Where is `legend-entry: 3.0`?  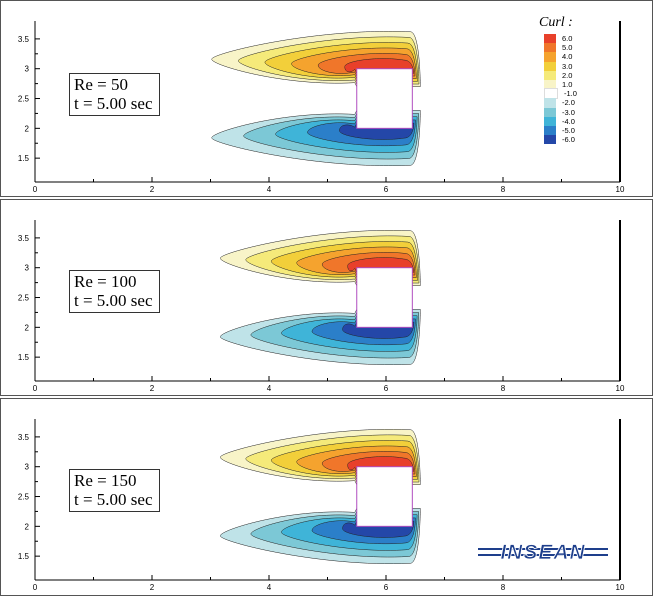
legend-entry: 3.0 is located at coordinates (556, 66).